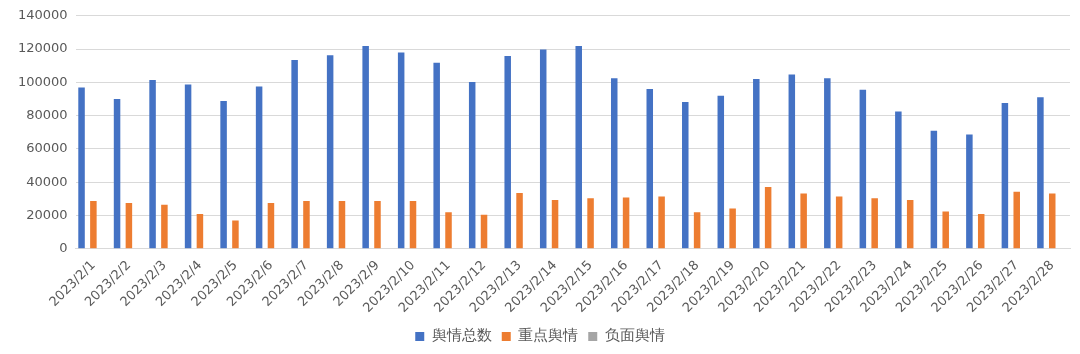  Describe the element at coordinates (47, 148) in the screenshot. I see `y-tick-label: 60000` at that location.